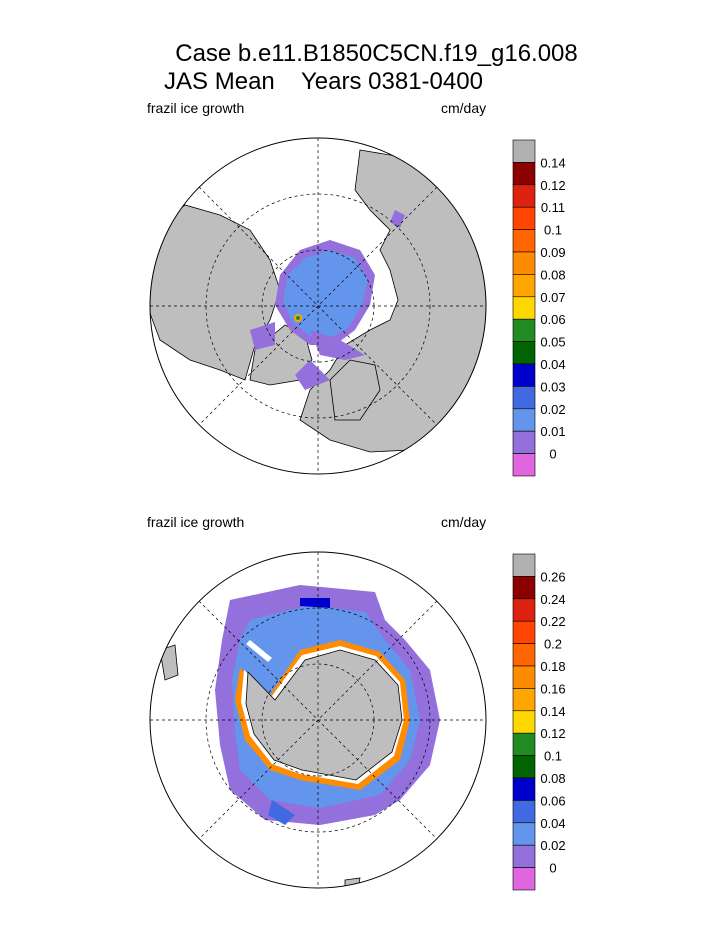 The width and height of the screenshot is (723, 935). What do you see at coordinates (196, 522) in the screenshot?
I see `map2-left-label: frazil ice growth` at bounding box center [196, 522].